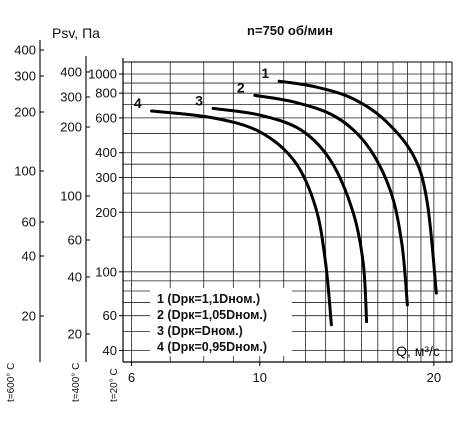 The image size is (464, 421). Describe the element at coordinates (29, 256) in the screenshot. I see `y600-tick-label: 40` at that location.